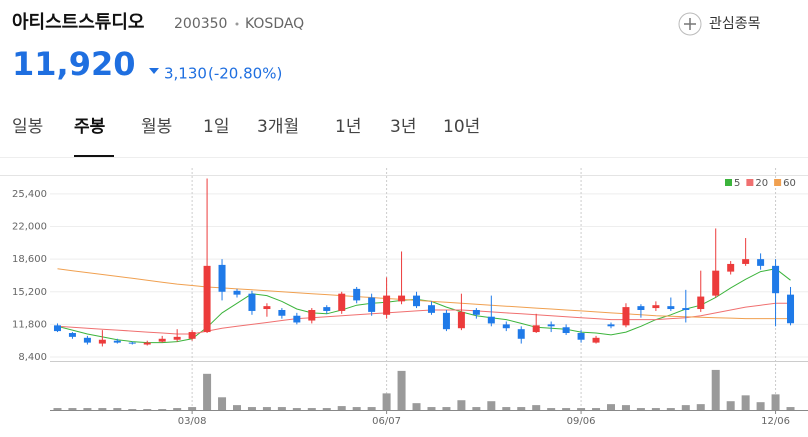  I want to click on tab: 3년, so click(403, 127).